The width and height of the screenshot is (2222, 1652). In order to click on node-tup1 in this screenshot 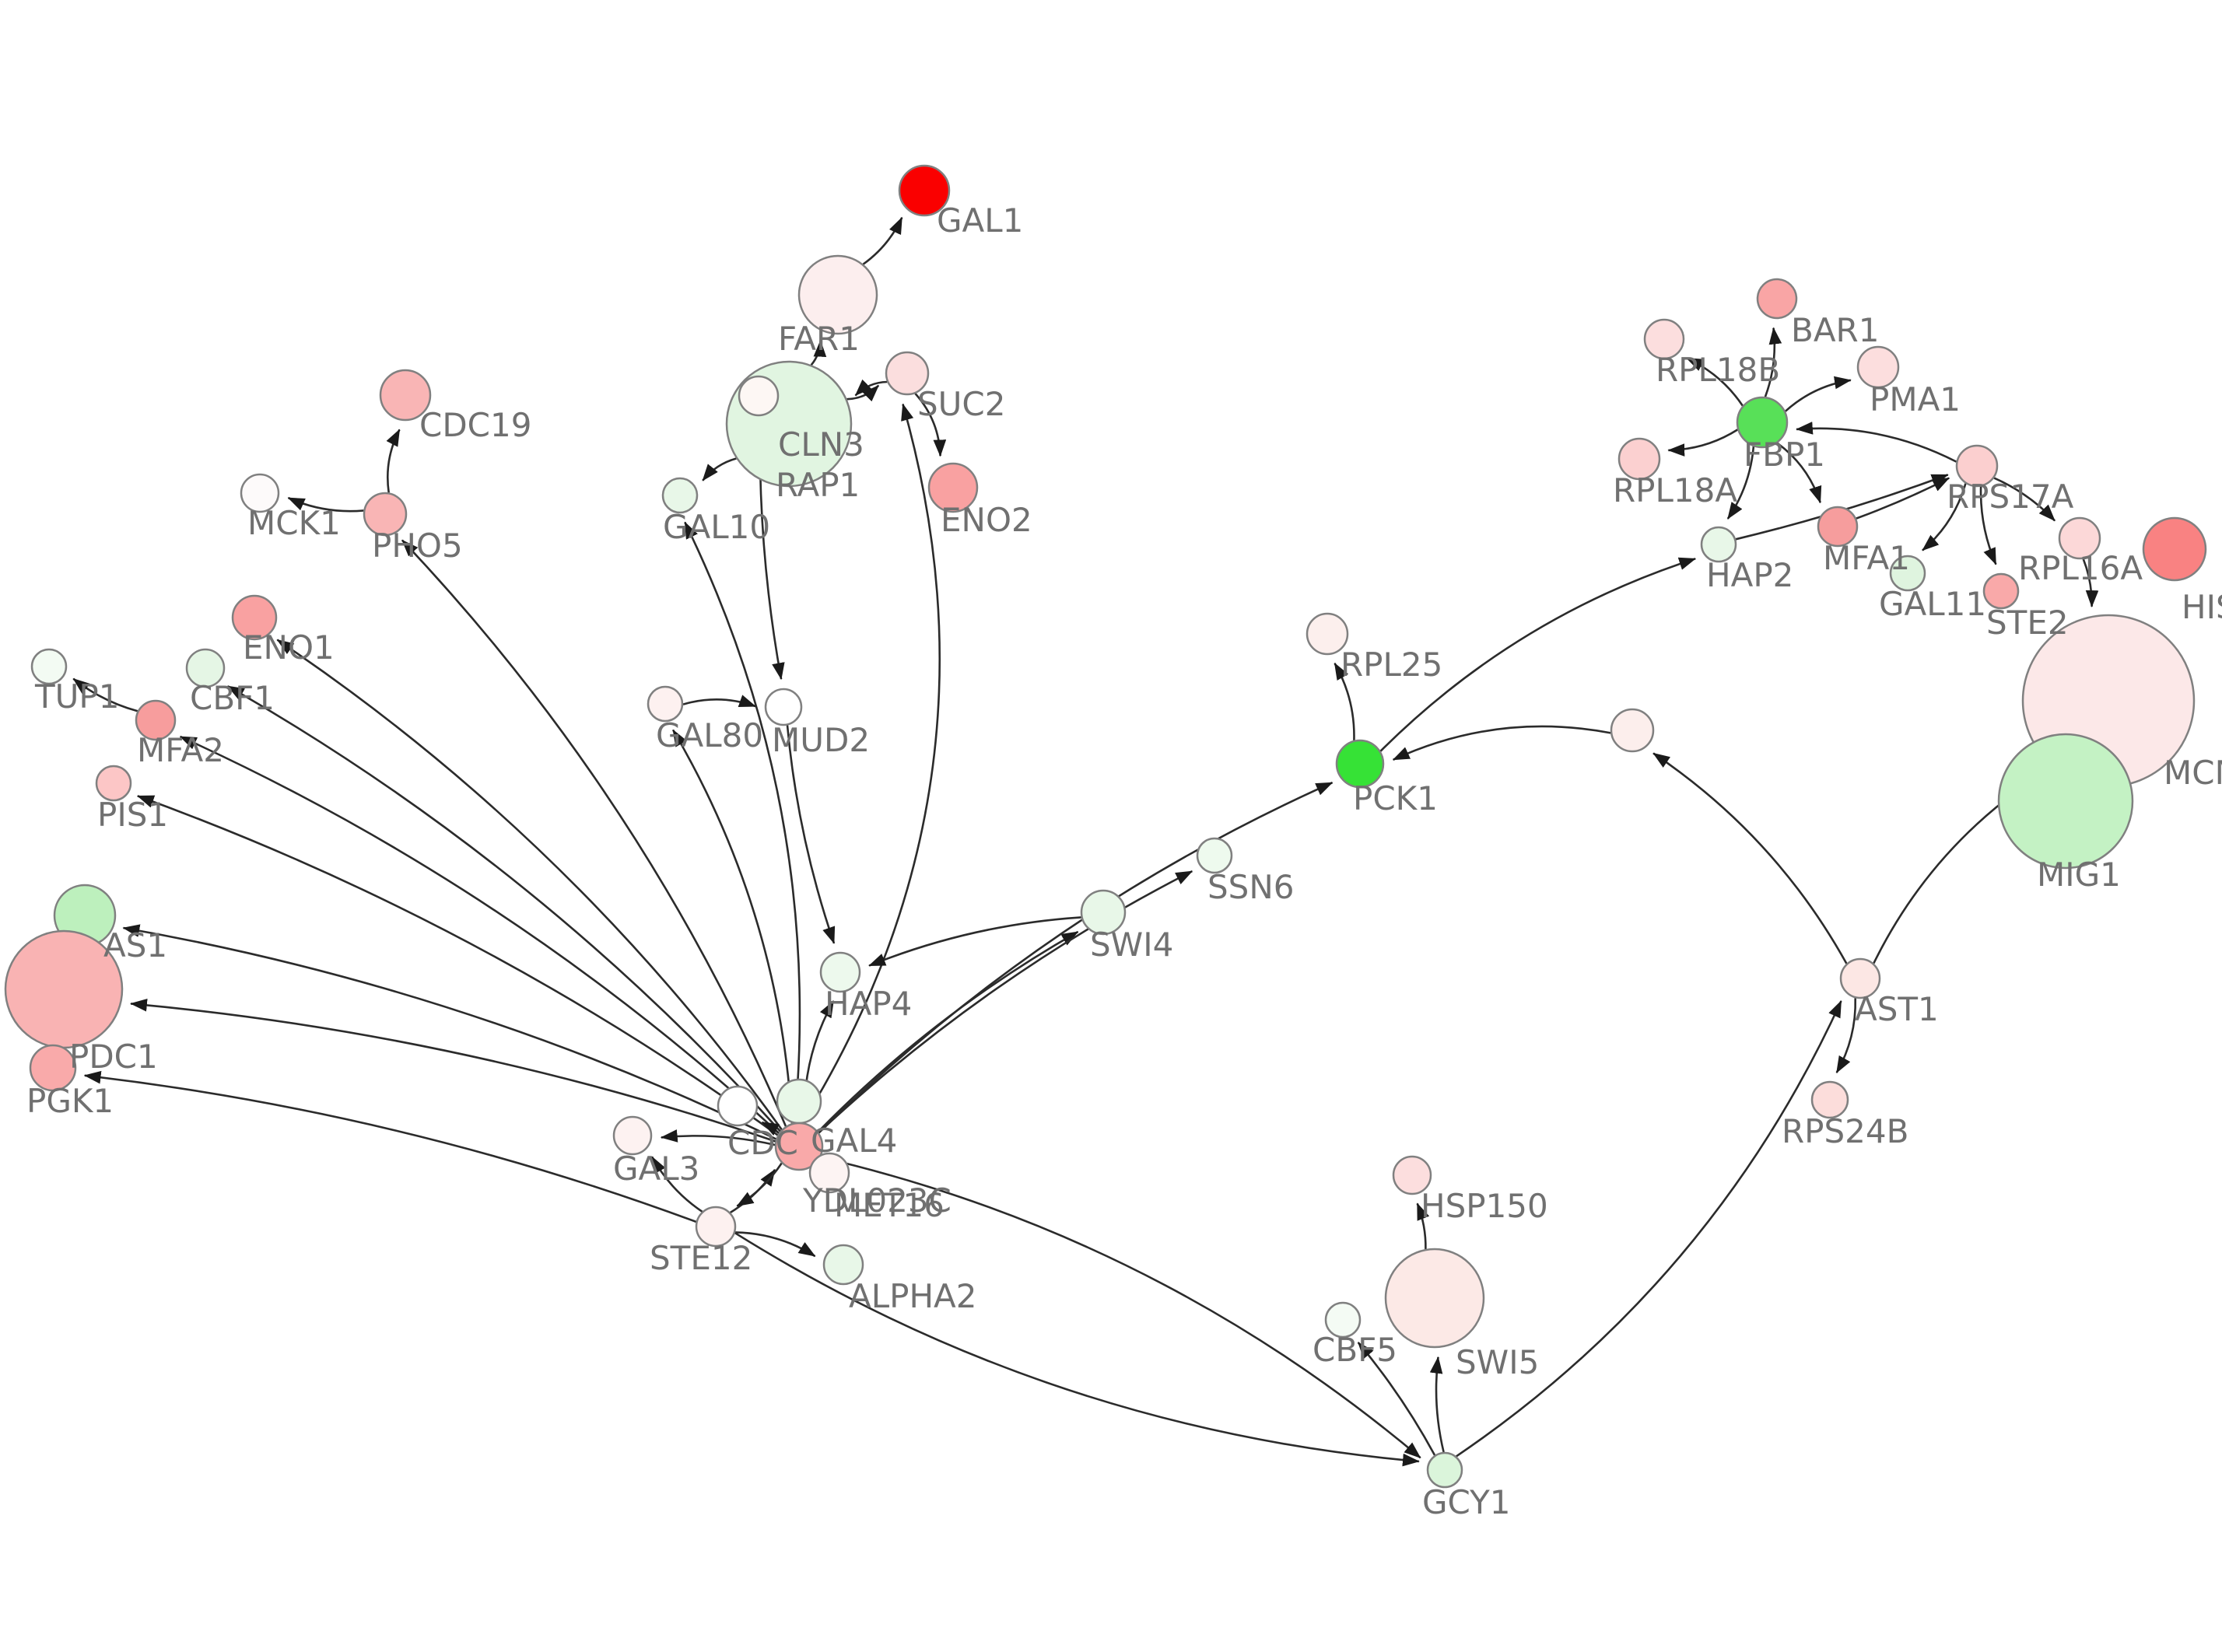, I will do `click(49, 666)`.